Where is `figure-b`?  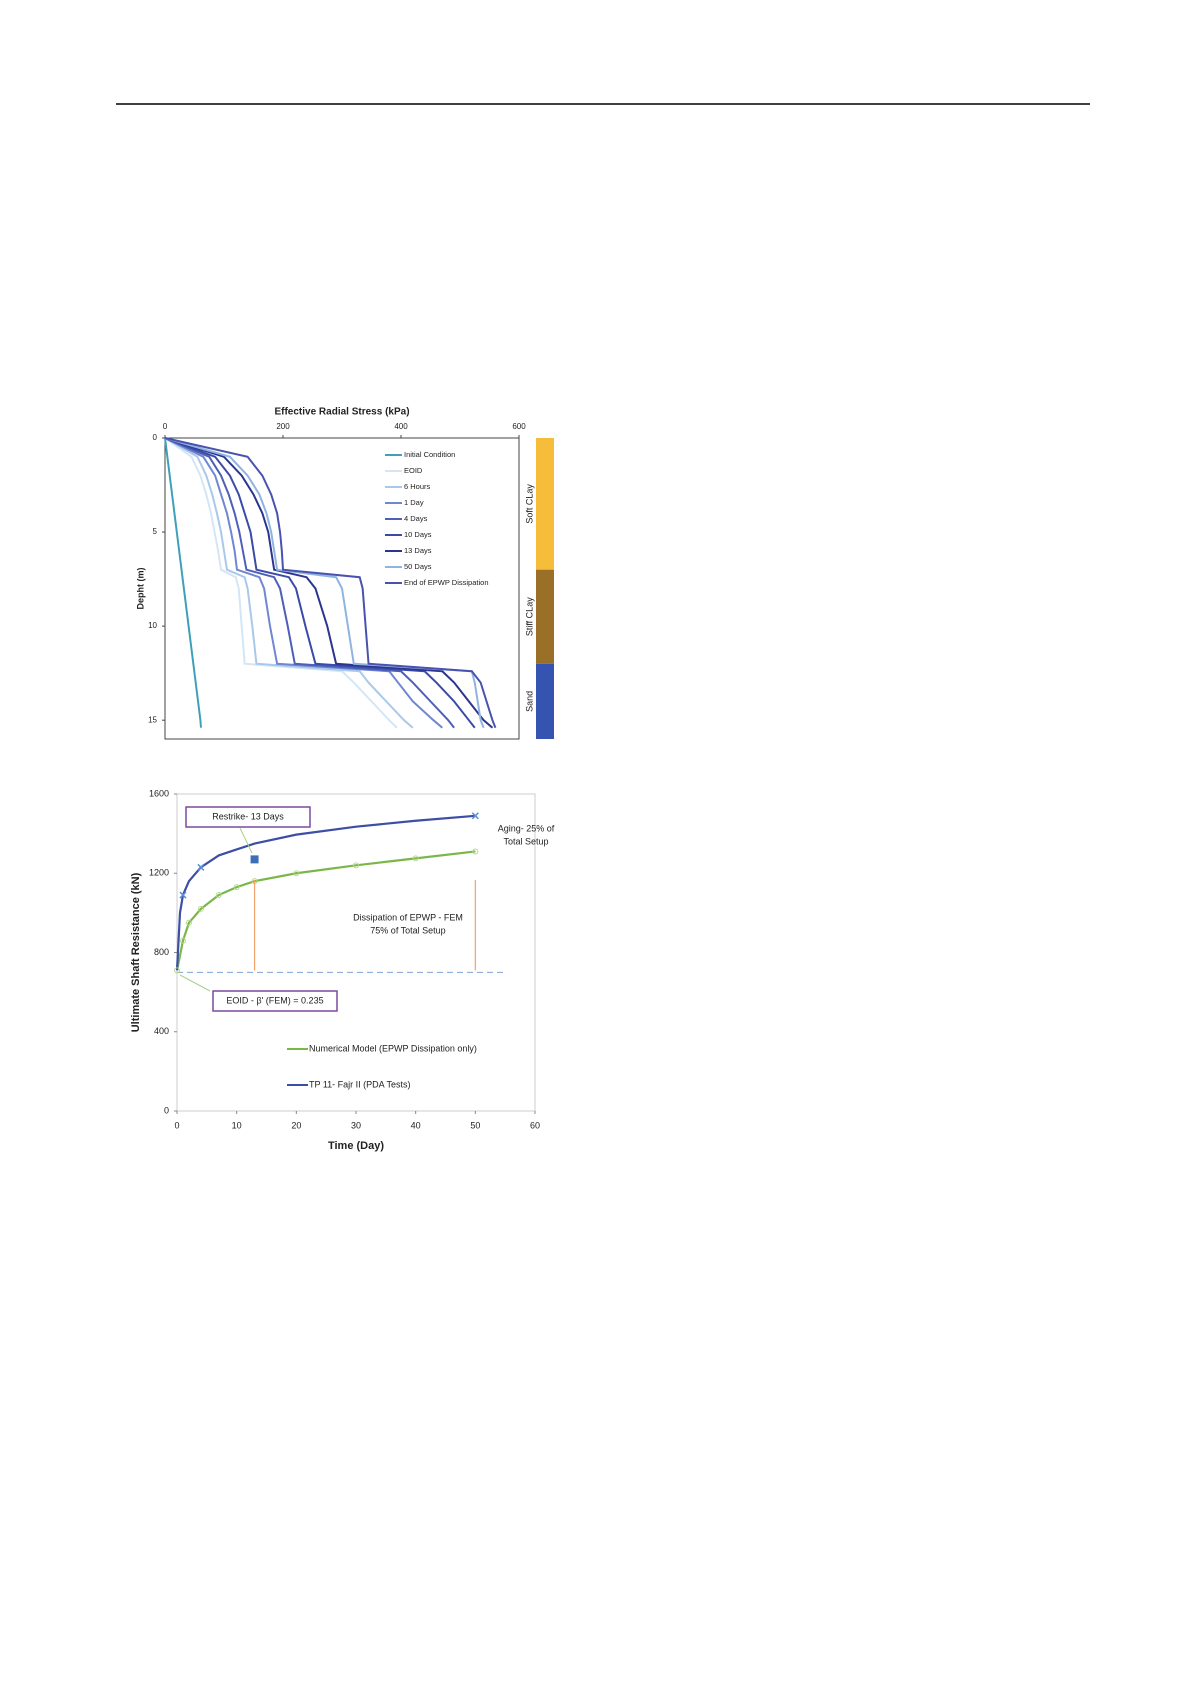
figure-b is located at coordinates (337, 967).